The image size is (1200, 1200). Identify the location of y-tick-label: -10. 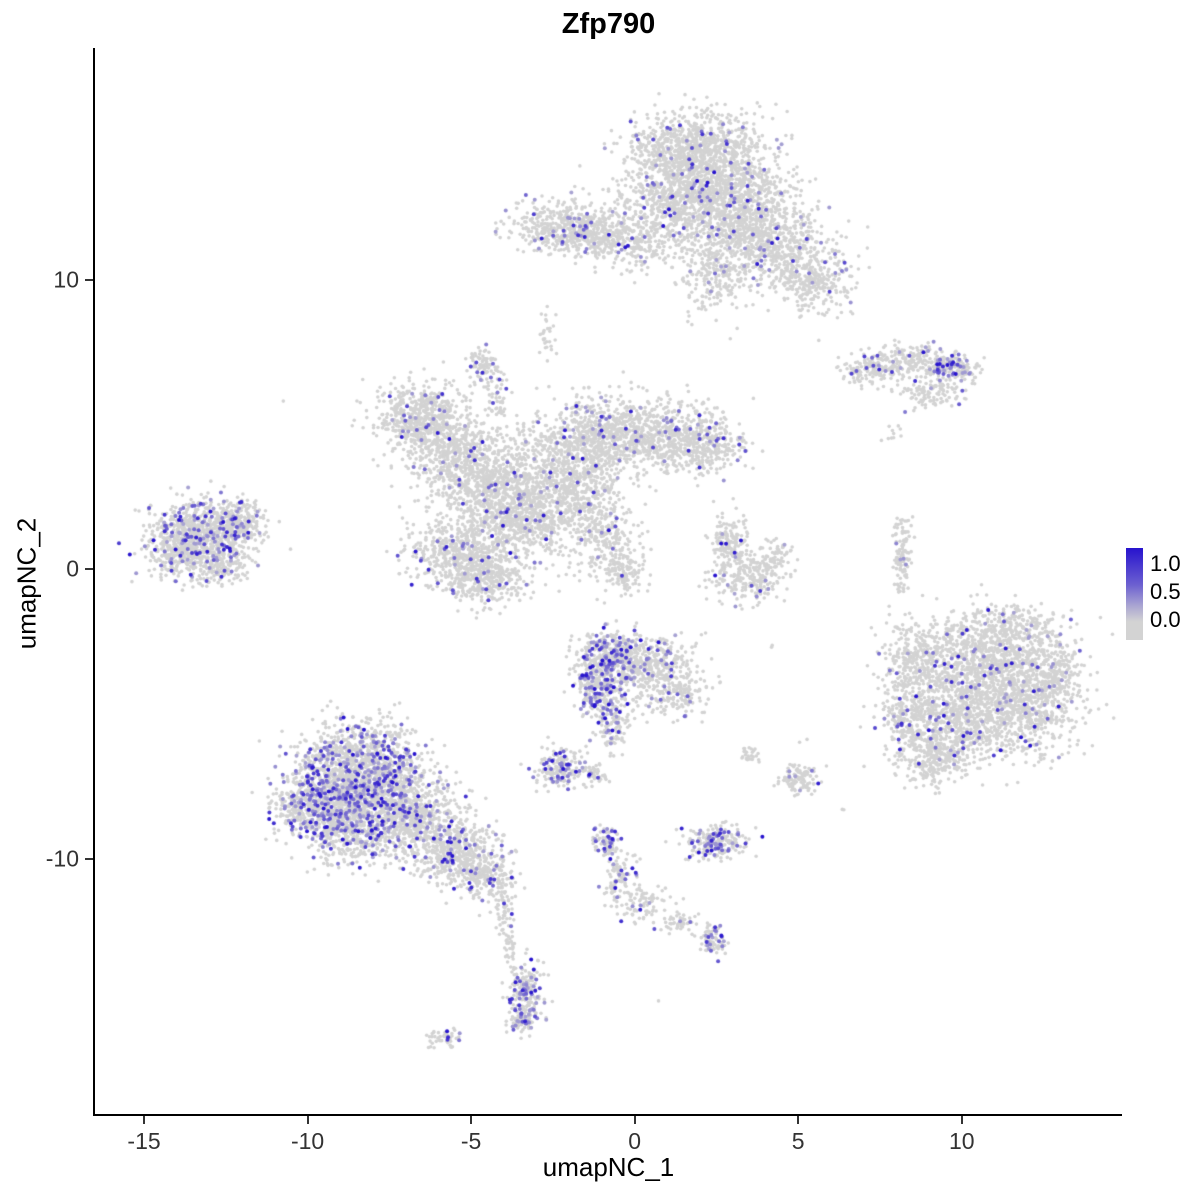
(62, 858).